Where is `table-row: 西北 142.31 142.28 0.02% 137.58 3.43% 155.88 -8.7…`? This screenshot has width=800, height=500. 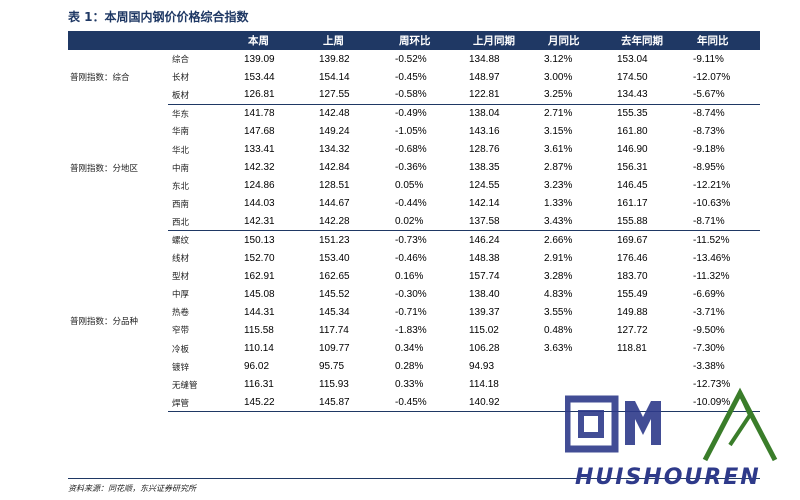
table-row: 西北 142.31 142.28 0.02% 137.58 3.43% 155.88 -8.7… is located at coordinates (414, 222).